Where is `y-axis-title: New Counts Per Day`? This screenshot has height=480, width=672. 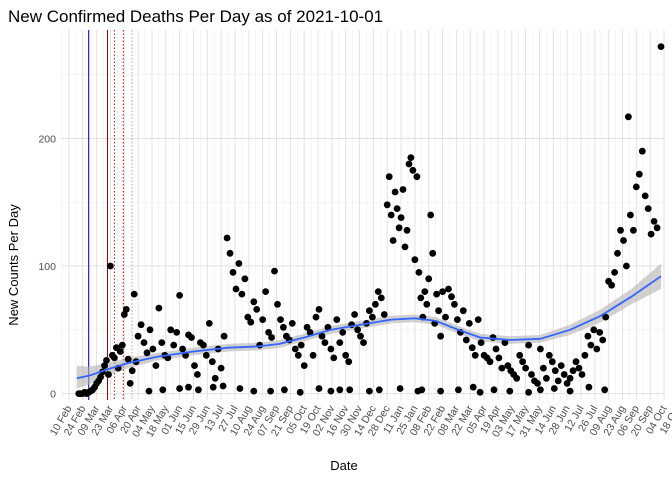 y-axis-title: New Counts Per Day is located at coordinates (13, 265).